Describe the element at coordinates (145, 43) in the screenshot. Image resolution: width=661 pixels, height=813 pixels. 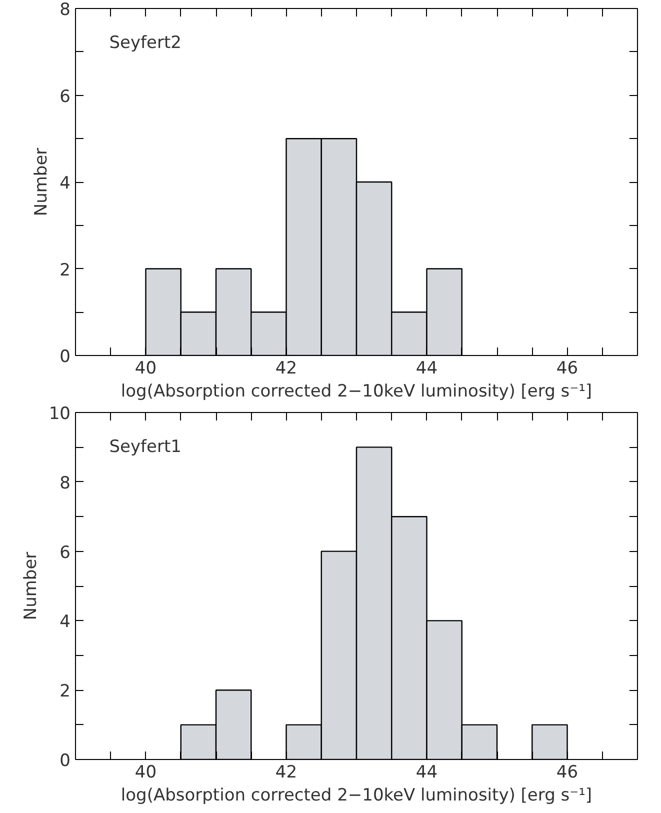
I see `annotation: Seyfert2` at that location.